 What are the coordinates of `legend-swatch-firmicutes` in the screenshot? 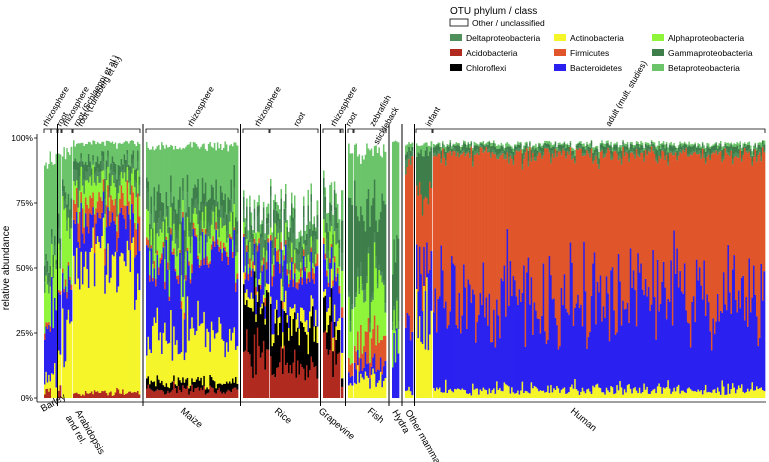 It's located at (560, 52).